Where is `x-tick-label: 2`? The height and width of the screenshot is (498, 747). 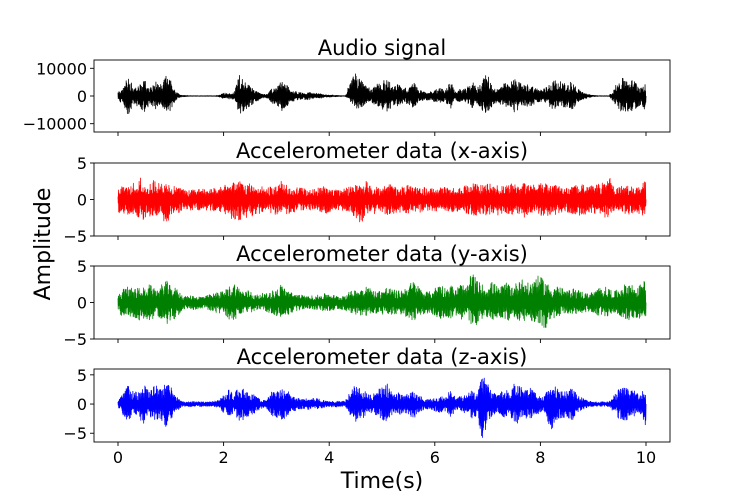 x-tick-label: 2 is located at coordinates (224, 457).